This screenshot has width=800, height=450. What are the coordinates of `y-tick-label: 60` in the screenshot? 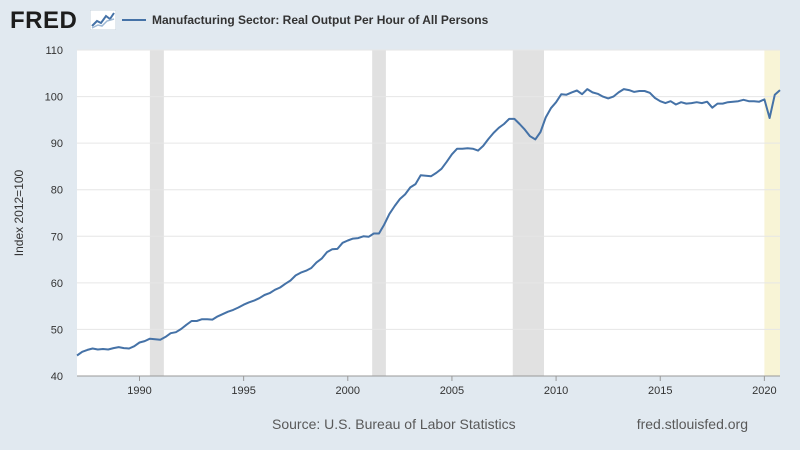 It's located at (57, 284).